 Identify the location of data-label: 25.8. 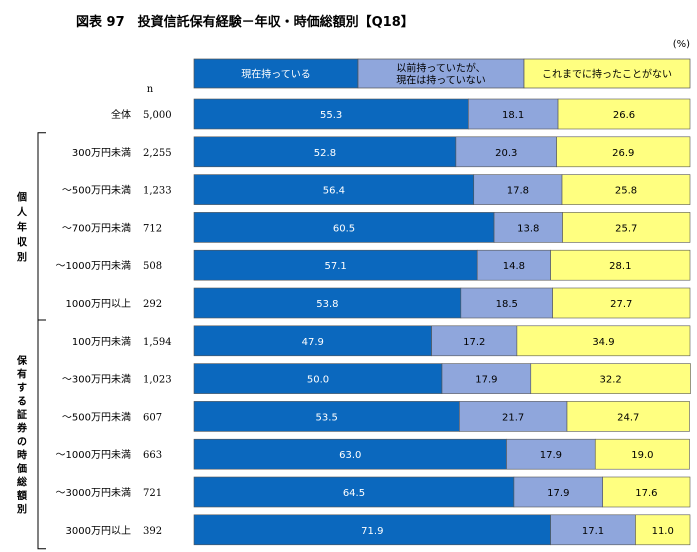
(626, 191).